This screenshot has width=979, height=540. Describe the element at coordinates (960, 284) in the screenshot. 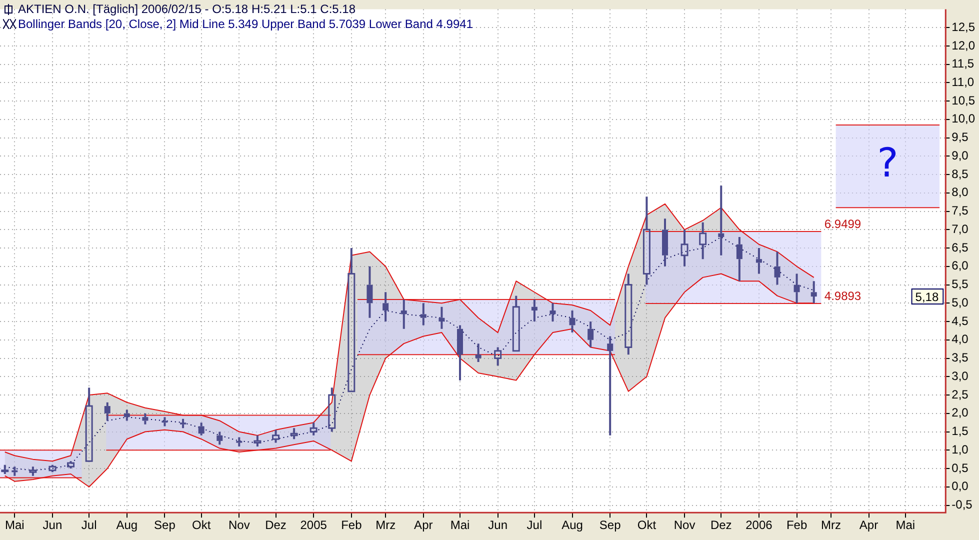

I see `y-tick-label: 5,5` at that location.